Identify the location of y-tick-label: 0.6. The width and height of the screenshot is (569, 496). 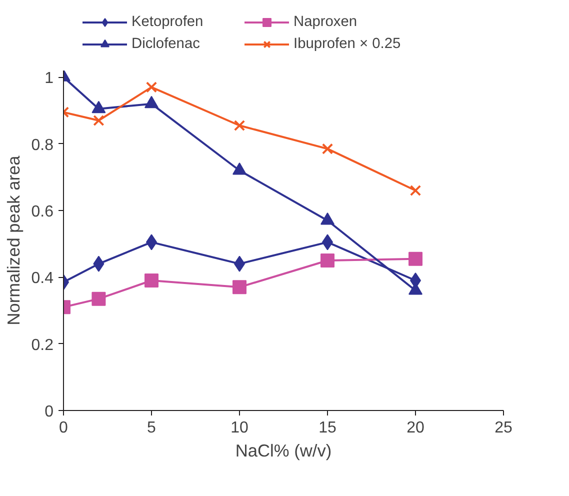
(42, 212).